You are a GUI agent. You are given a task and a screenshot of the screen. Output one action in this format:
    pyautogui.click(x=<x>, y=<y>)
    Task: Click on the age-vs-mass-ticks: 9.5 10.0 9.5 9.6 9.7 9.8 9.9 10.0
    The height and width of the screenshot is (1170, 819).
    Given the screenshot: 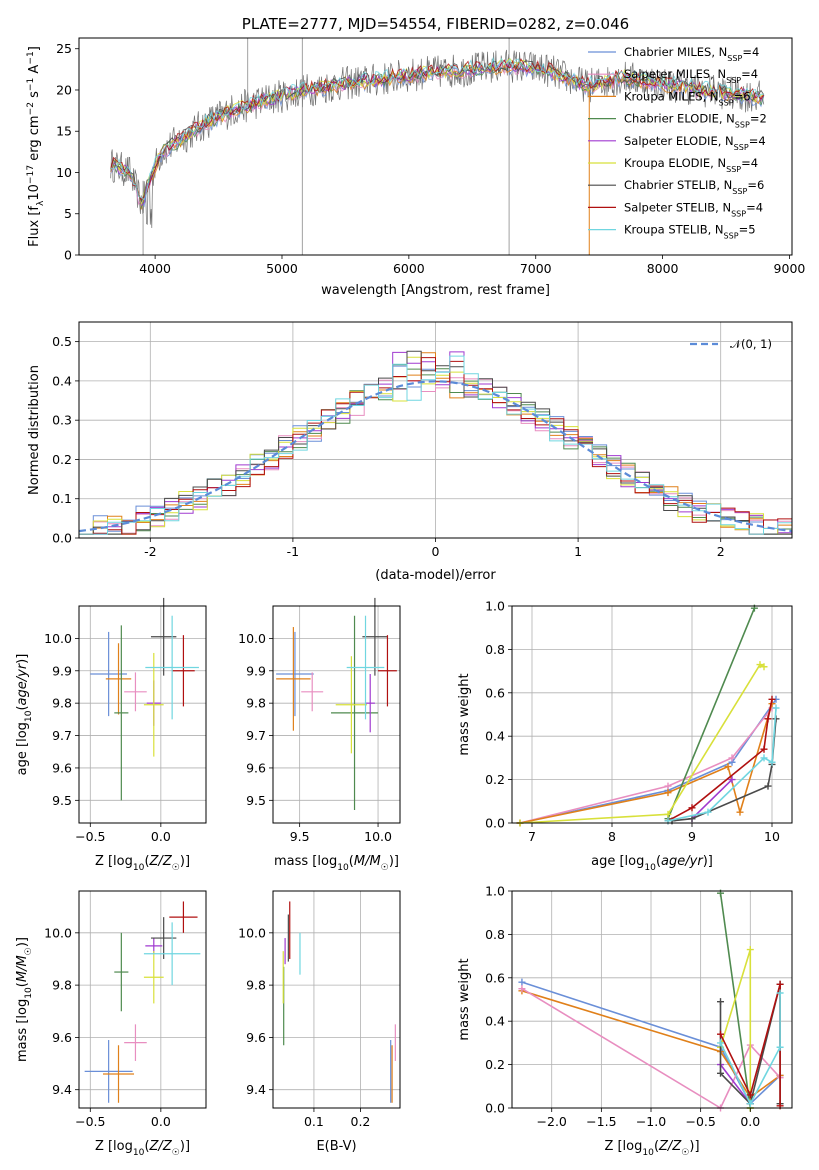 What is the action you would take?
    pyautogui.click(x=319, y=724)
    